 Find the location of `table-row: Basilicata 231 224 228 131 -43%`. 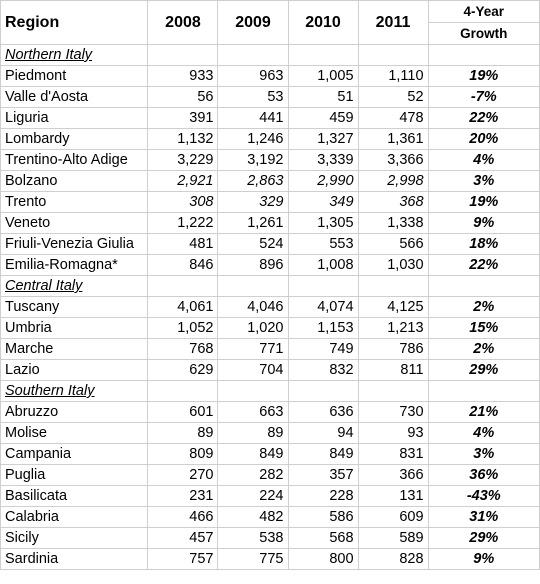

table-row: Basilicata 231 224 228 131 -43% is located at coordinates (270, 496).